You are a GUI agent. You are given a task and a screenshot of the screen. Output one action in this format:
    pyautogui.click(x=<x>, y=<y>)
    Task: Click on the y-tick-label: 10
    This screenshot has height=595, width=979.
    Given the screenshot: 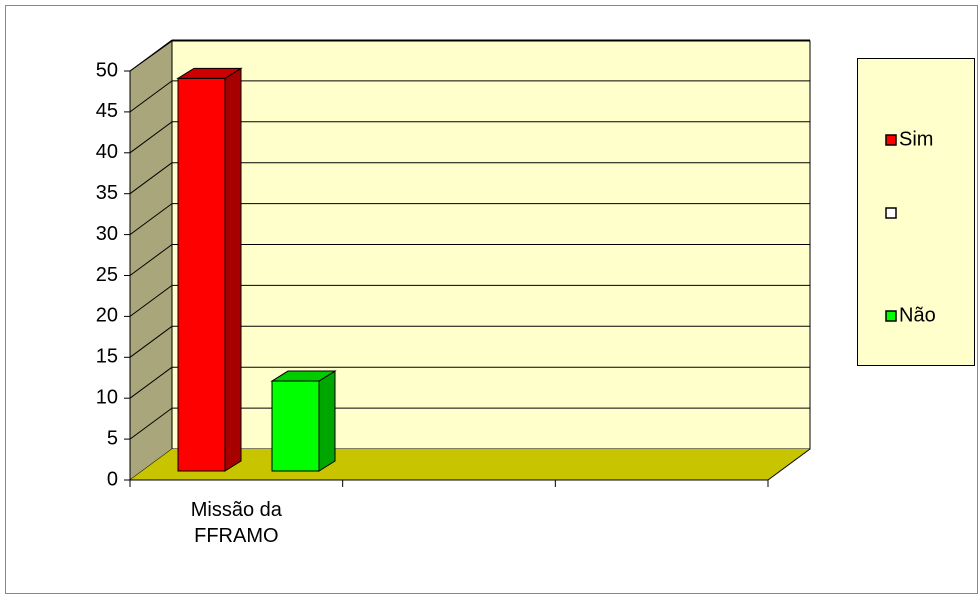 What is the action you would take?
    pyautogui.click(x=107, y=397)
    